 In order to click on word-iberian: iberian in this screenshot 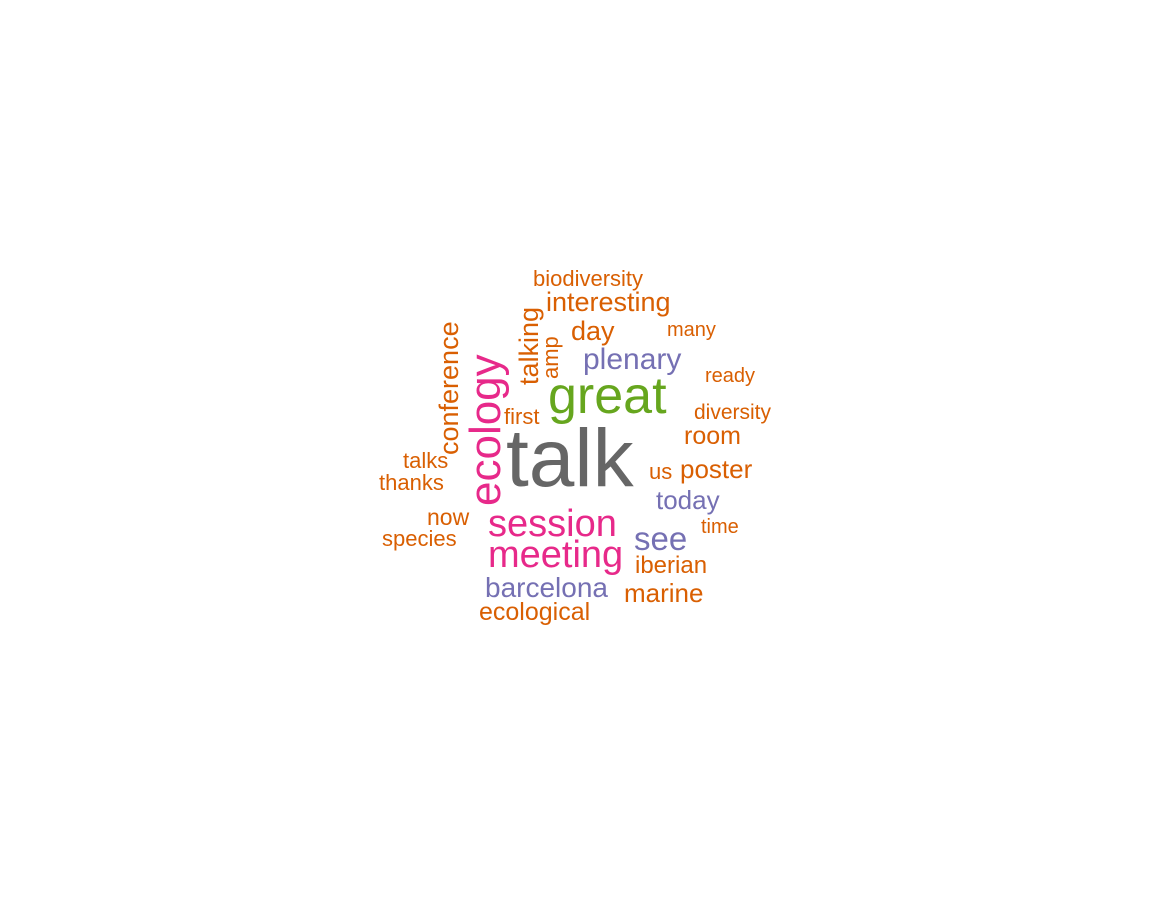, I will do `click(671, 565)`.